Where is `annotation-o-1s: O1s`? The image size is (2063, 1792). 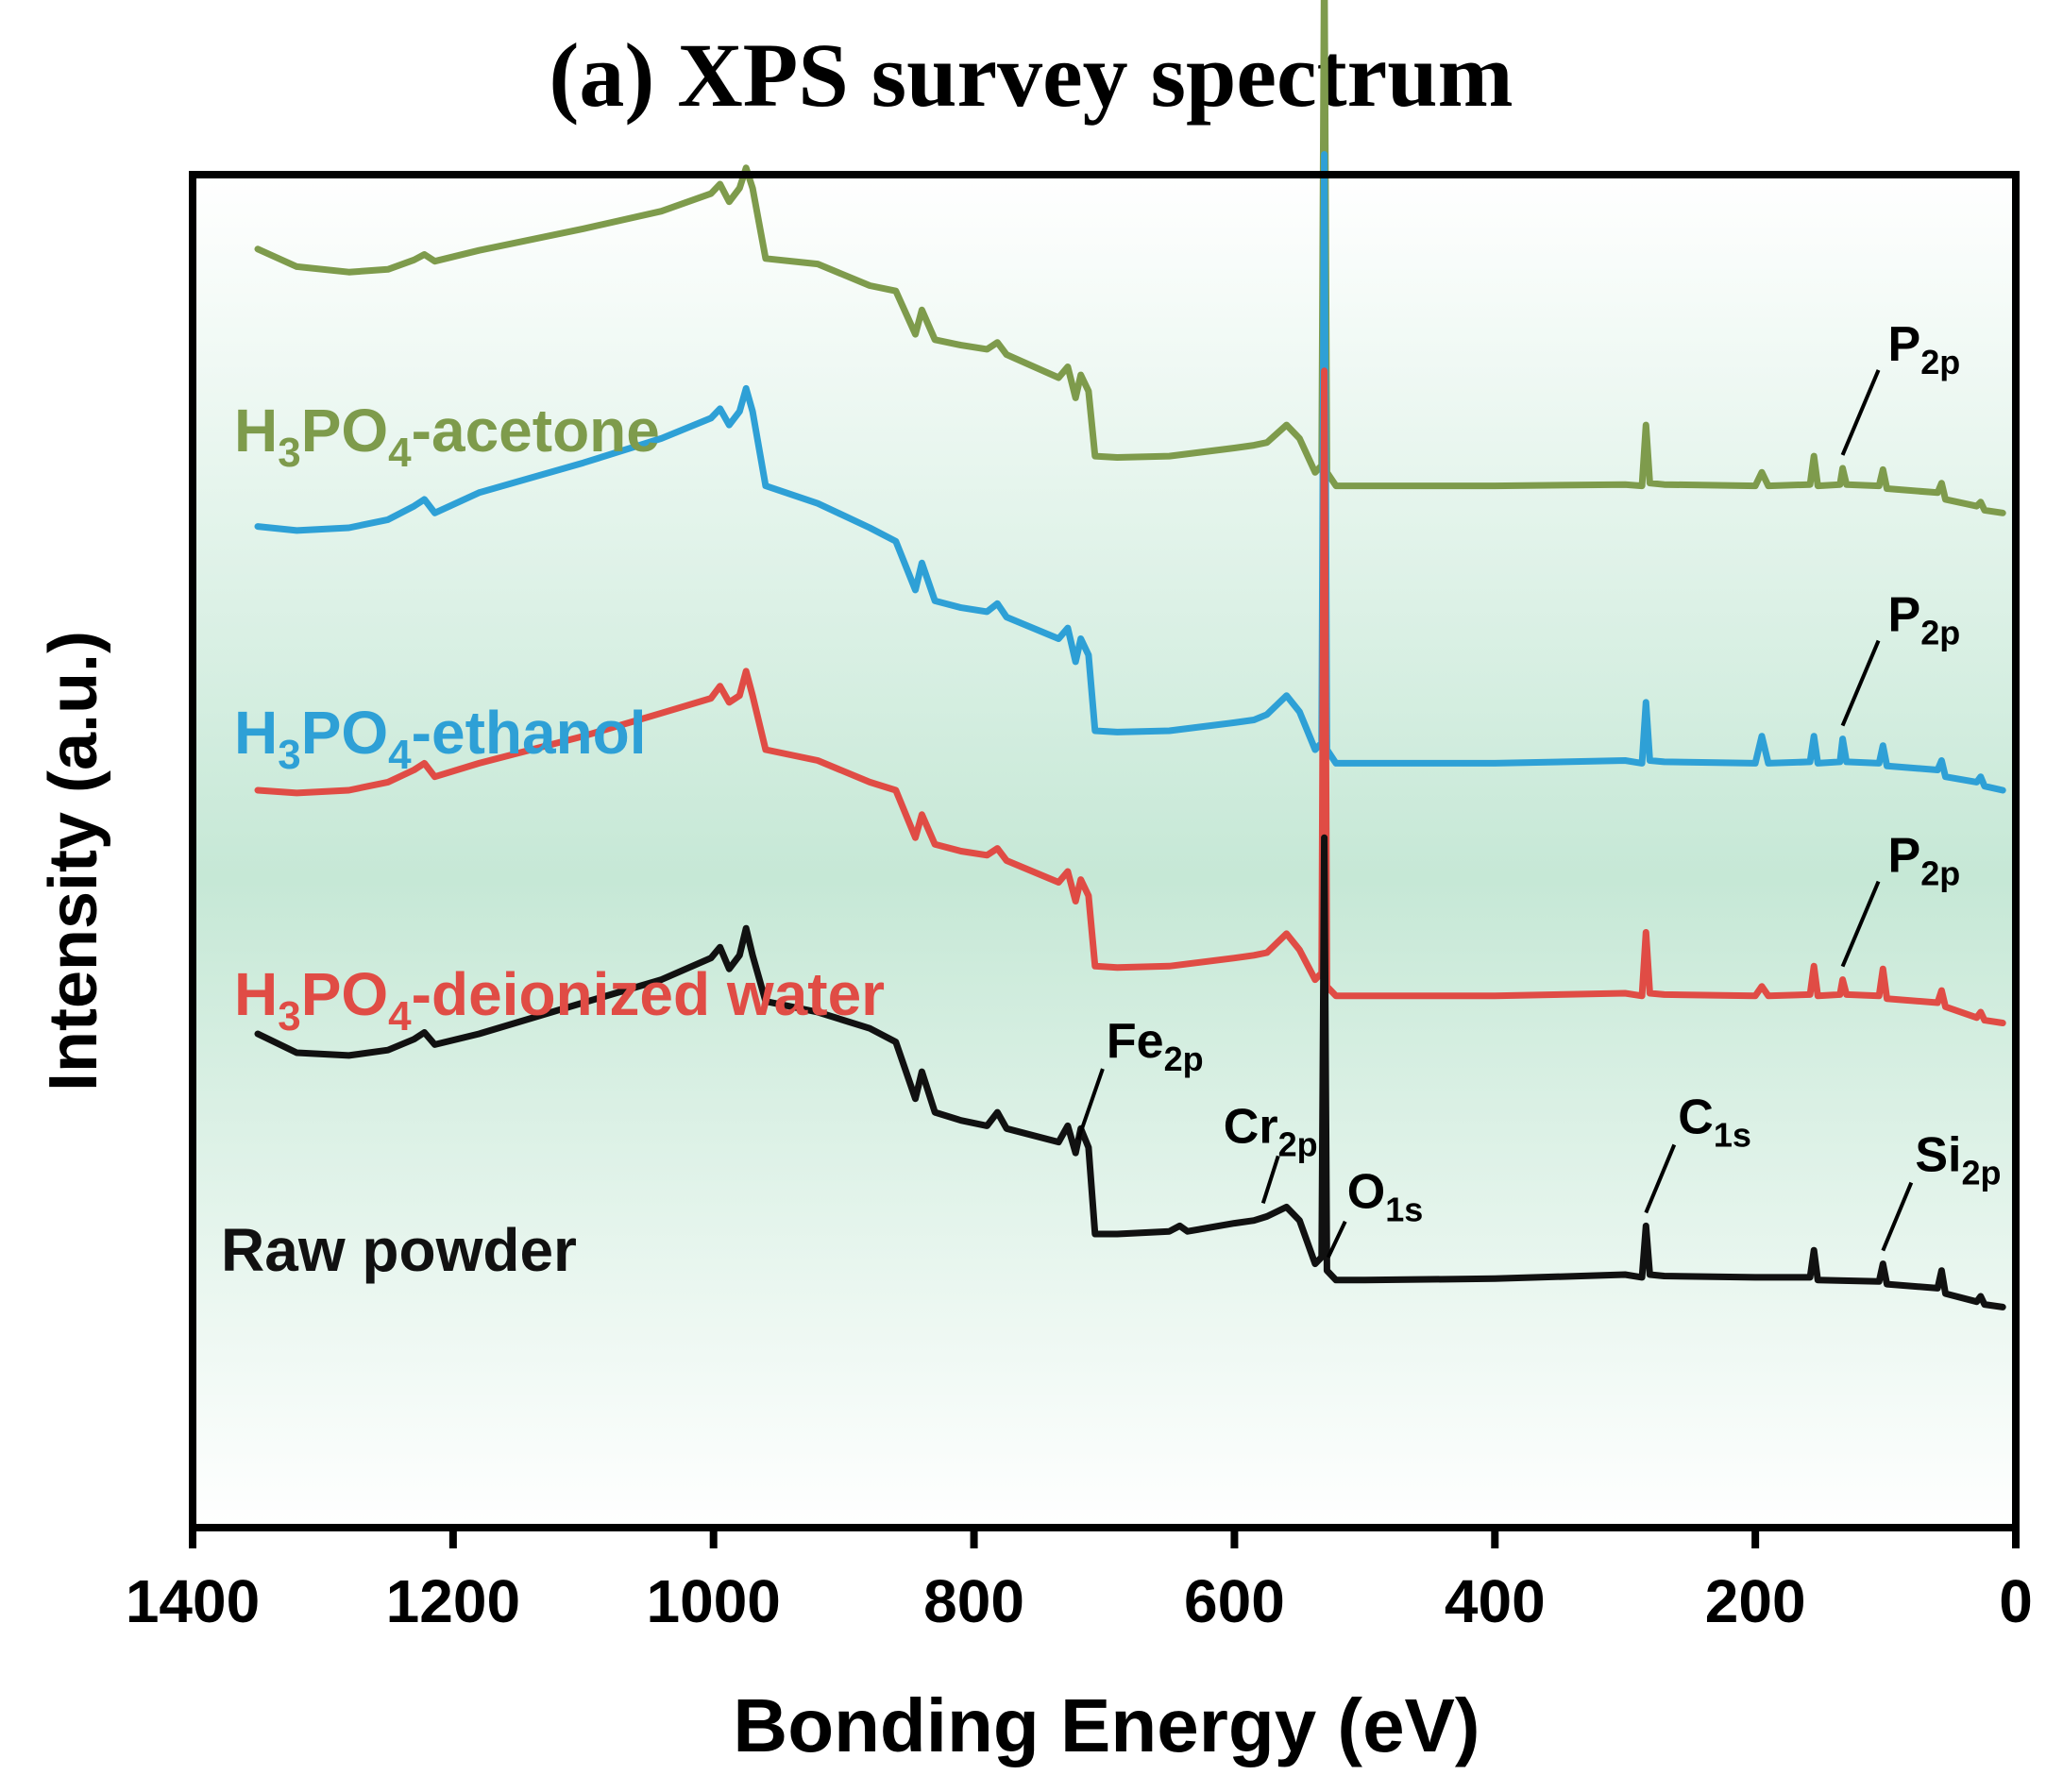
annotation-o-1s: O1s is located at coordinates (1385, 1197).